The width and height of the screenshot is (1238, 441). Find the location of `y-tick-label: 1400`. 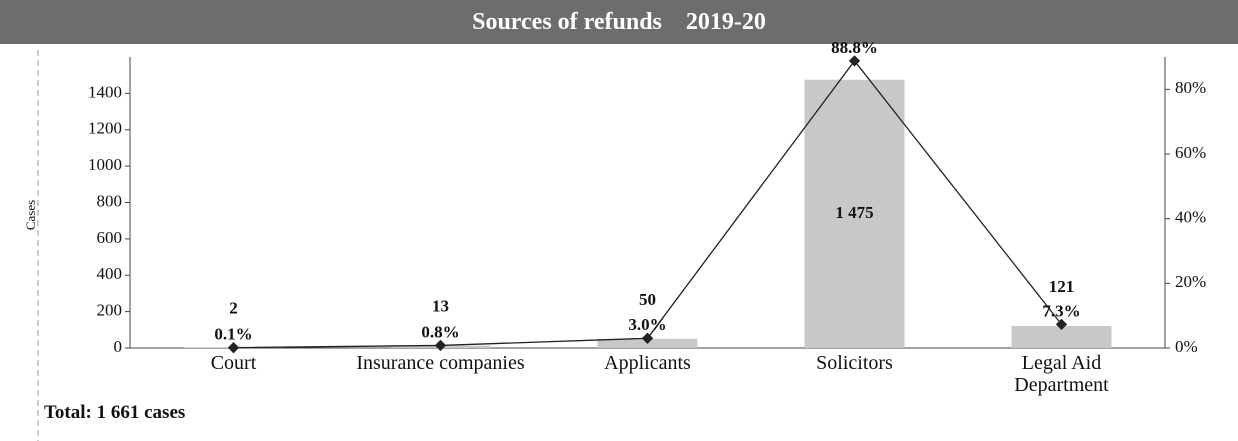

y-tick-label: 1400 is located at coordinates (105, 91).